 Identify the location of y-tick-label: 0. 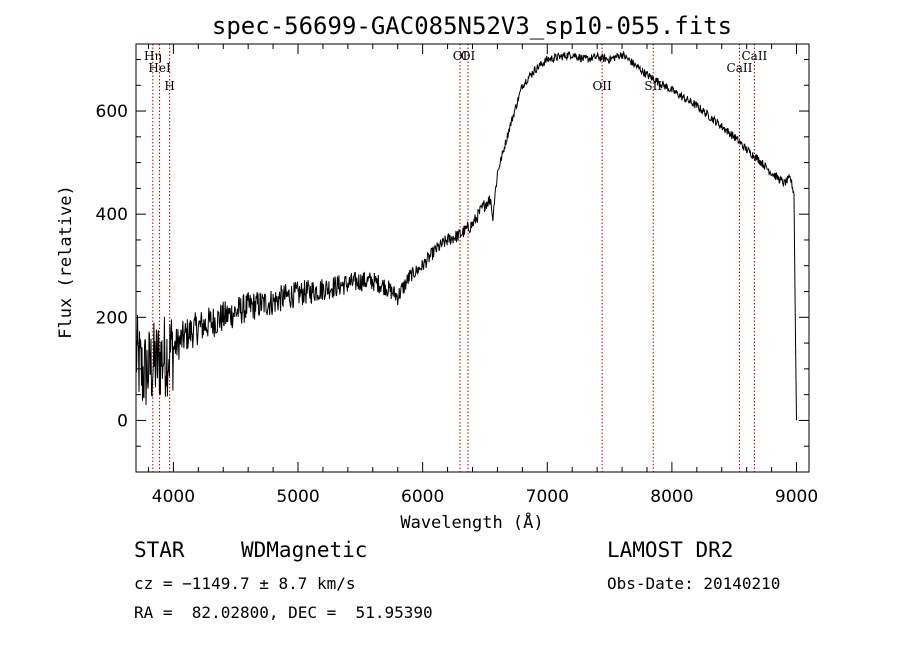
(122, 421).